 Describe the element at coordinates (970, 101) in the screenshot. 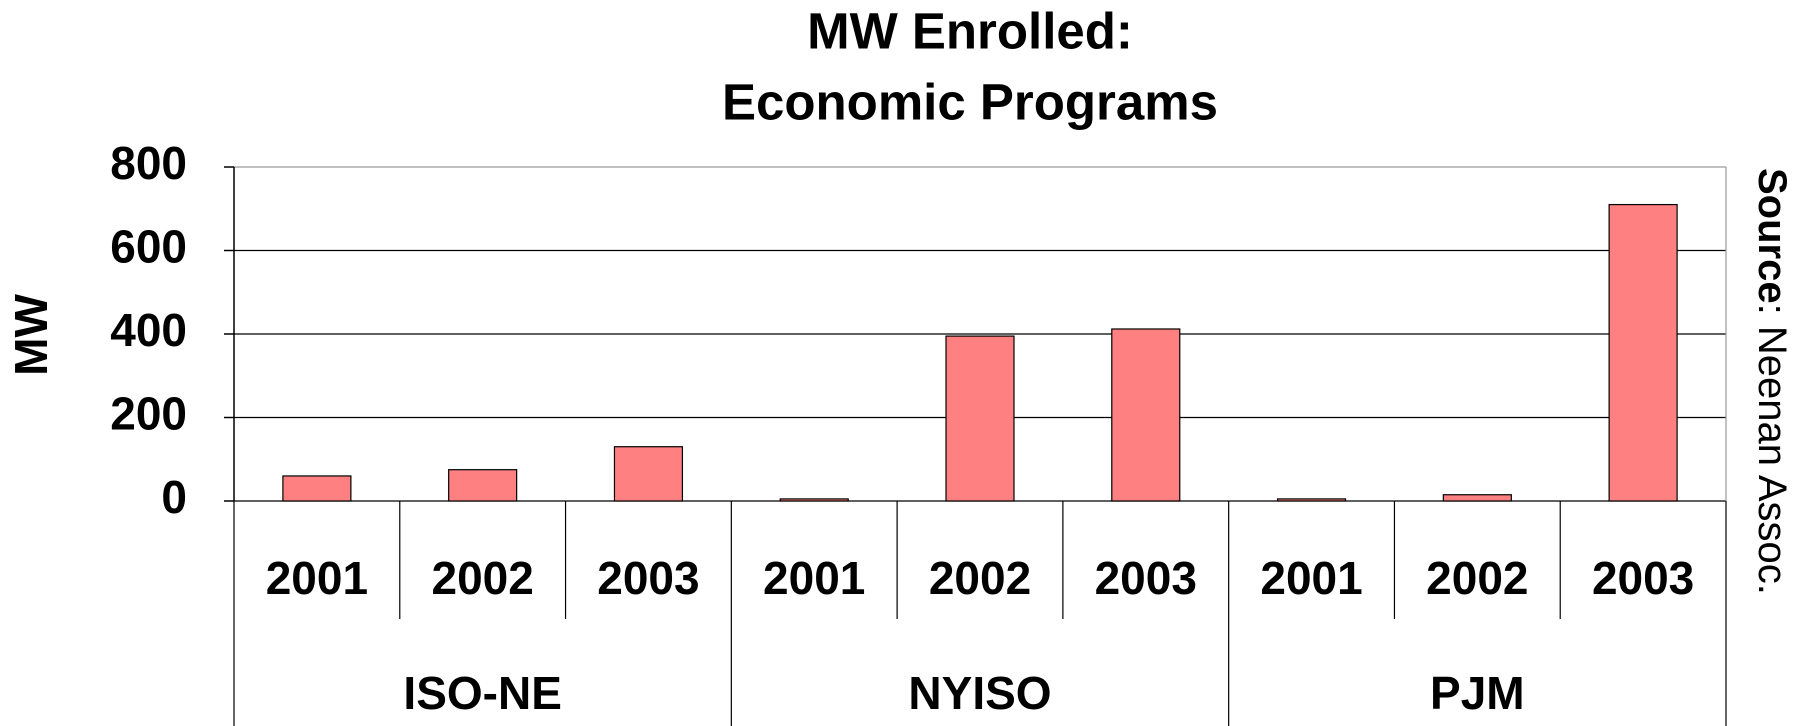

I see `chart-title: Economic Programs` at that location.